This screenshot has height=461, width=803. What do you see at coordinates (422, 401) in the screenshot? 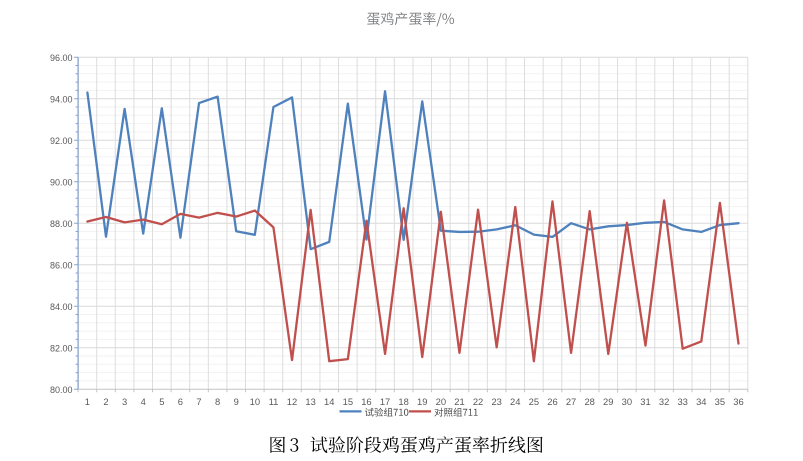
I see `svg-text: 19` at bounding box center [422, 401].